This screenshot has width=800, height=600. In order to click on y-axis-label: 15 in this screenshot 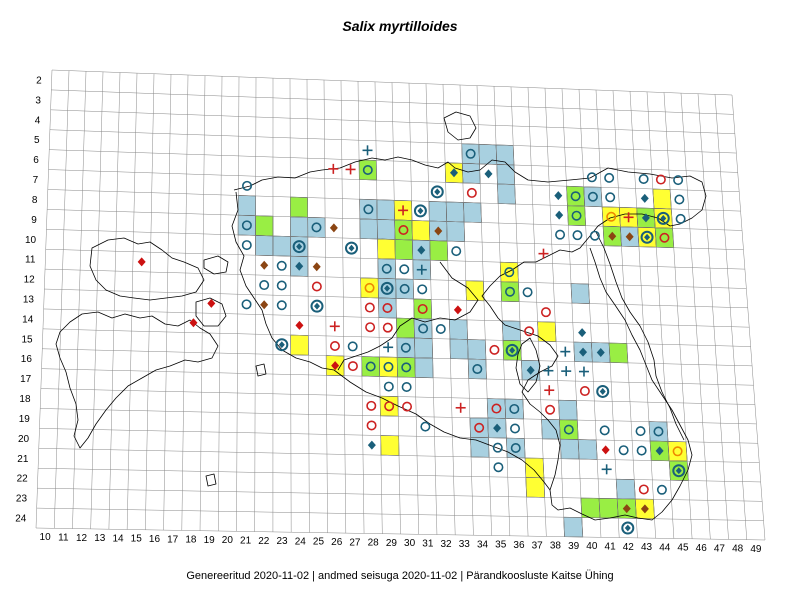, I will do `click(27, 339)`.